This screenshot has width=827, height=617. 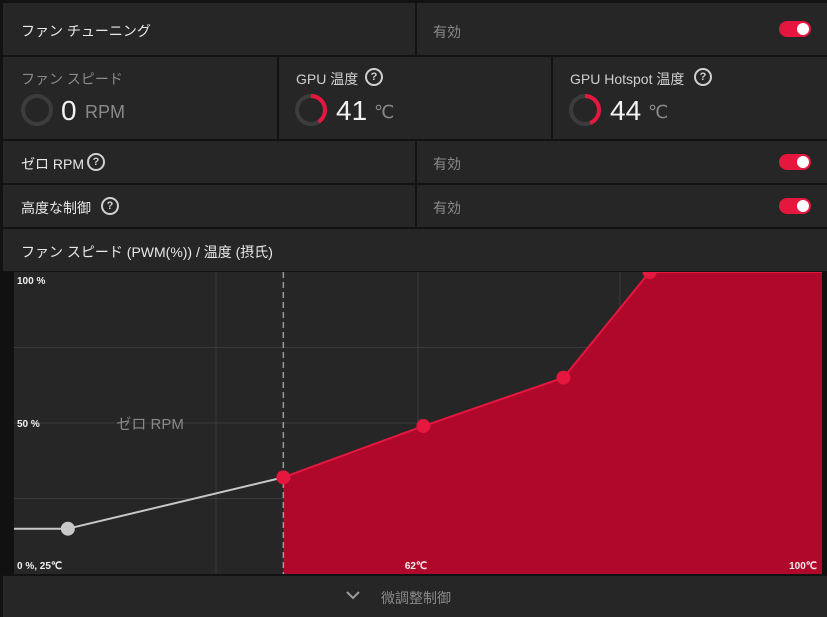 I want to click on fan-tuning-status: 有効, so click(x=447, y=32).